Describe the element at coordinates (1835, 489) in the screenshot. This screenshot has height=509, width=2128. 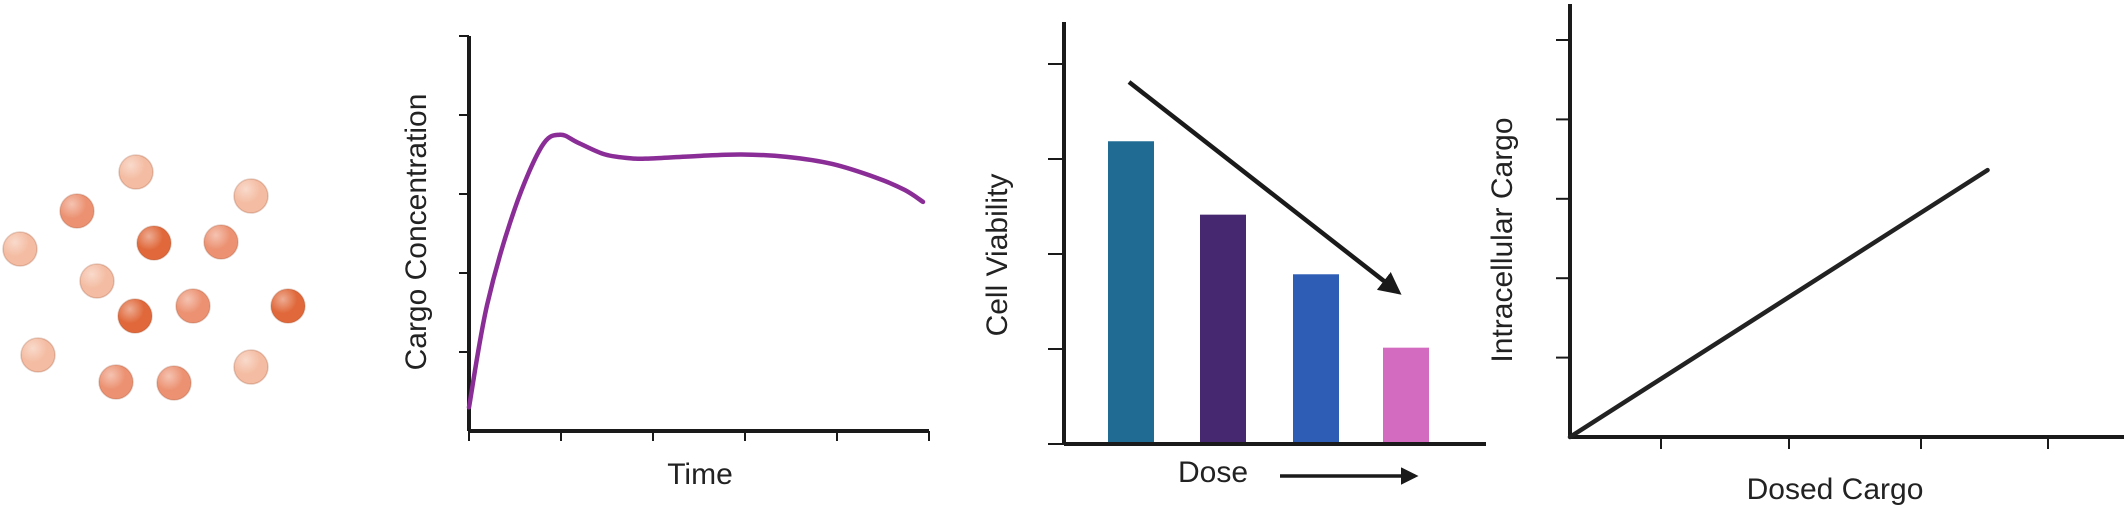
I see `chart3-xlabel: Dosed Cargo` at that location.